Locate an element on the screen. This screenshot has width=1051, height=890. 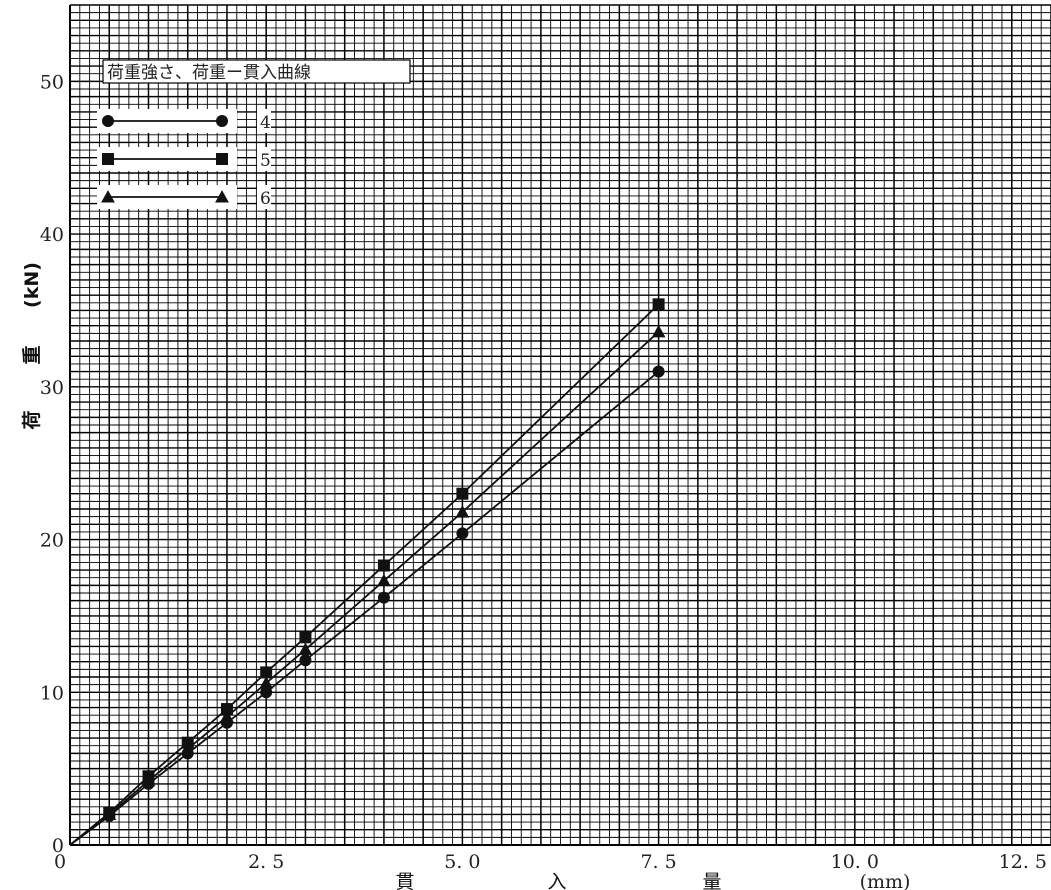
x-axis-title-char: 量 is located at coordinates (711, 880).